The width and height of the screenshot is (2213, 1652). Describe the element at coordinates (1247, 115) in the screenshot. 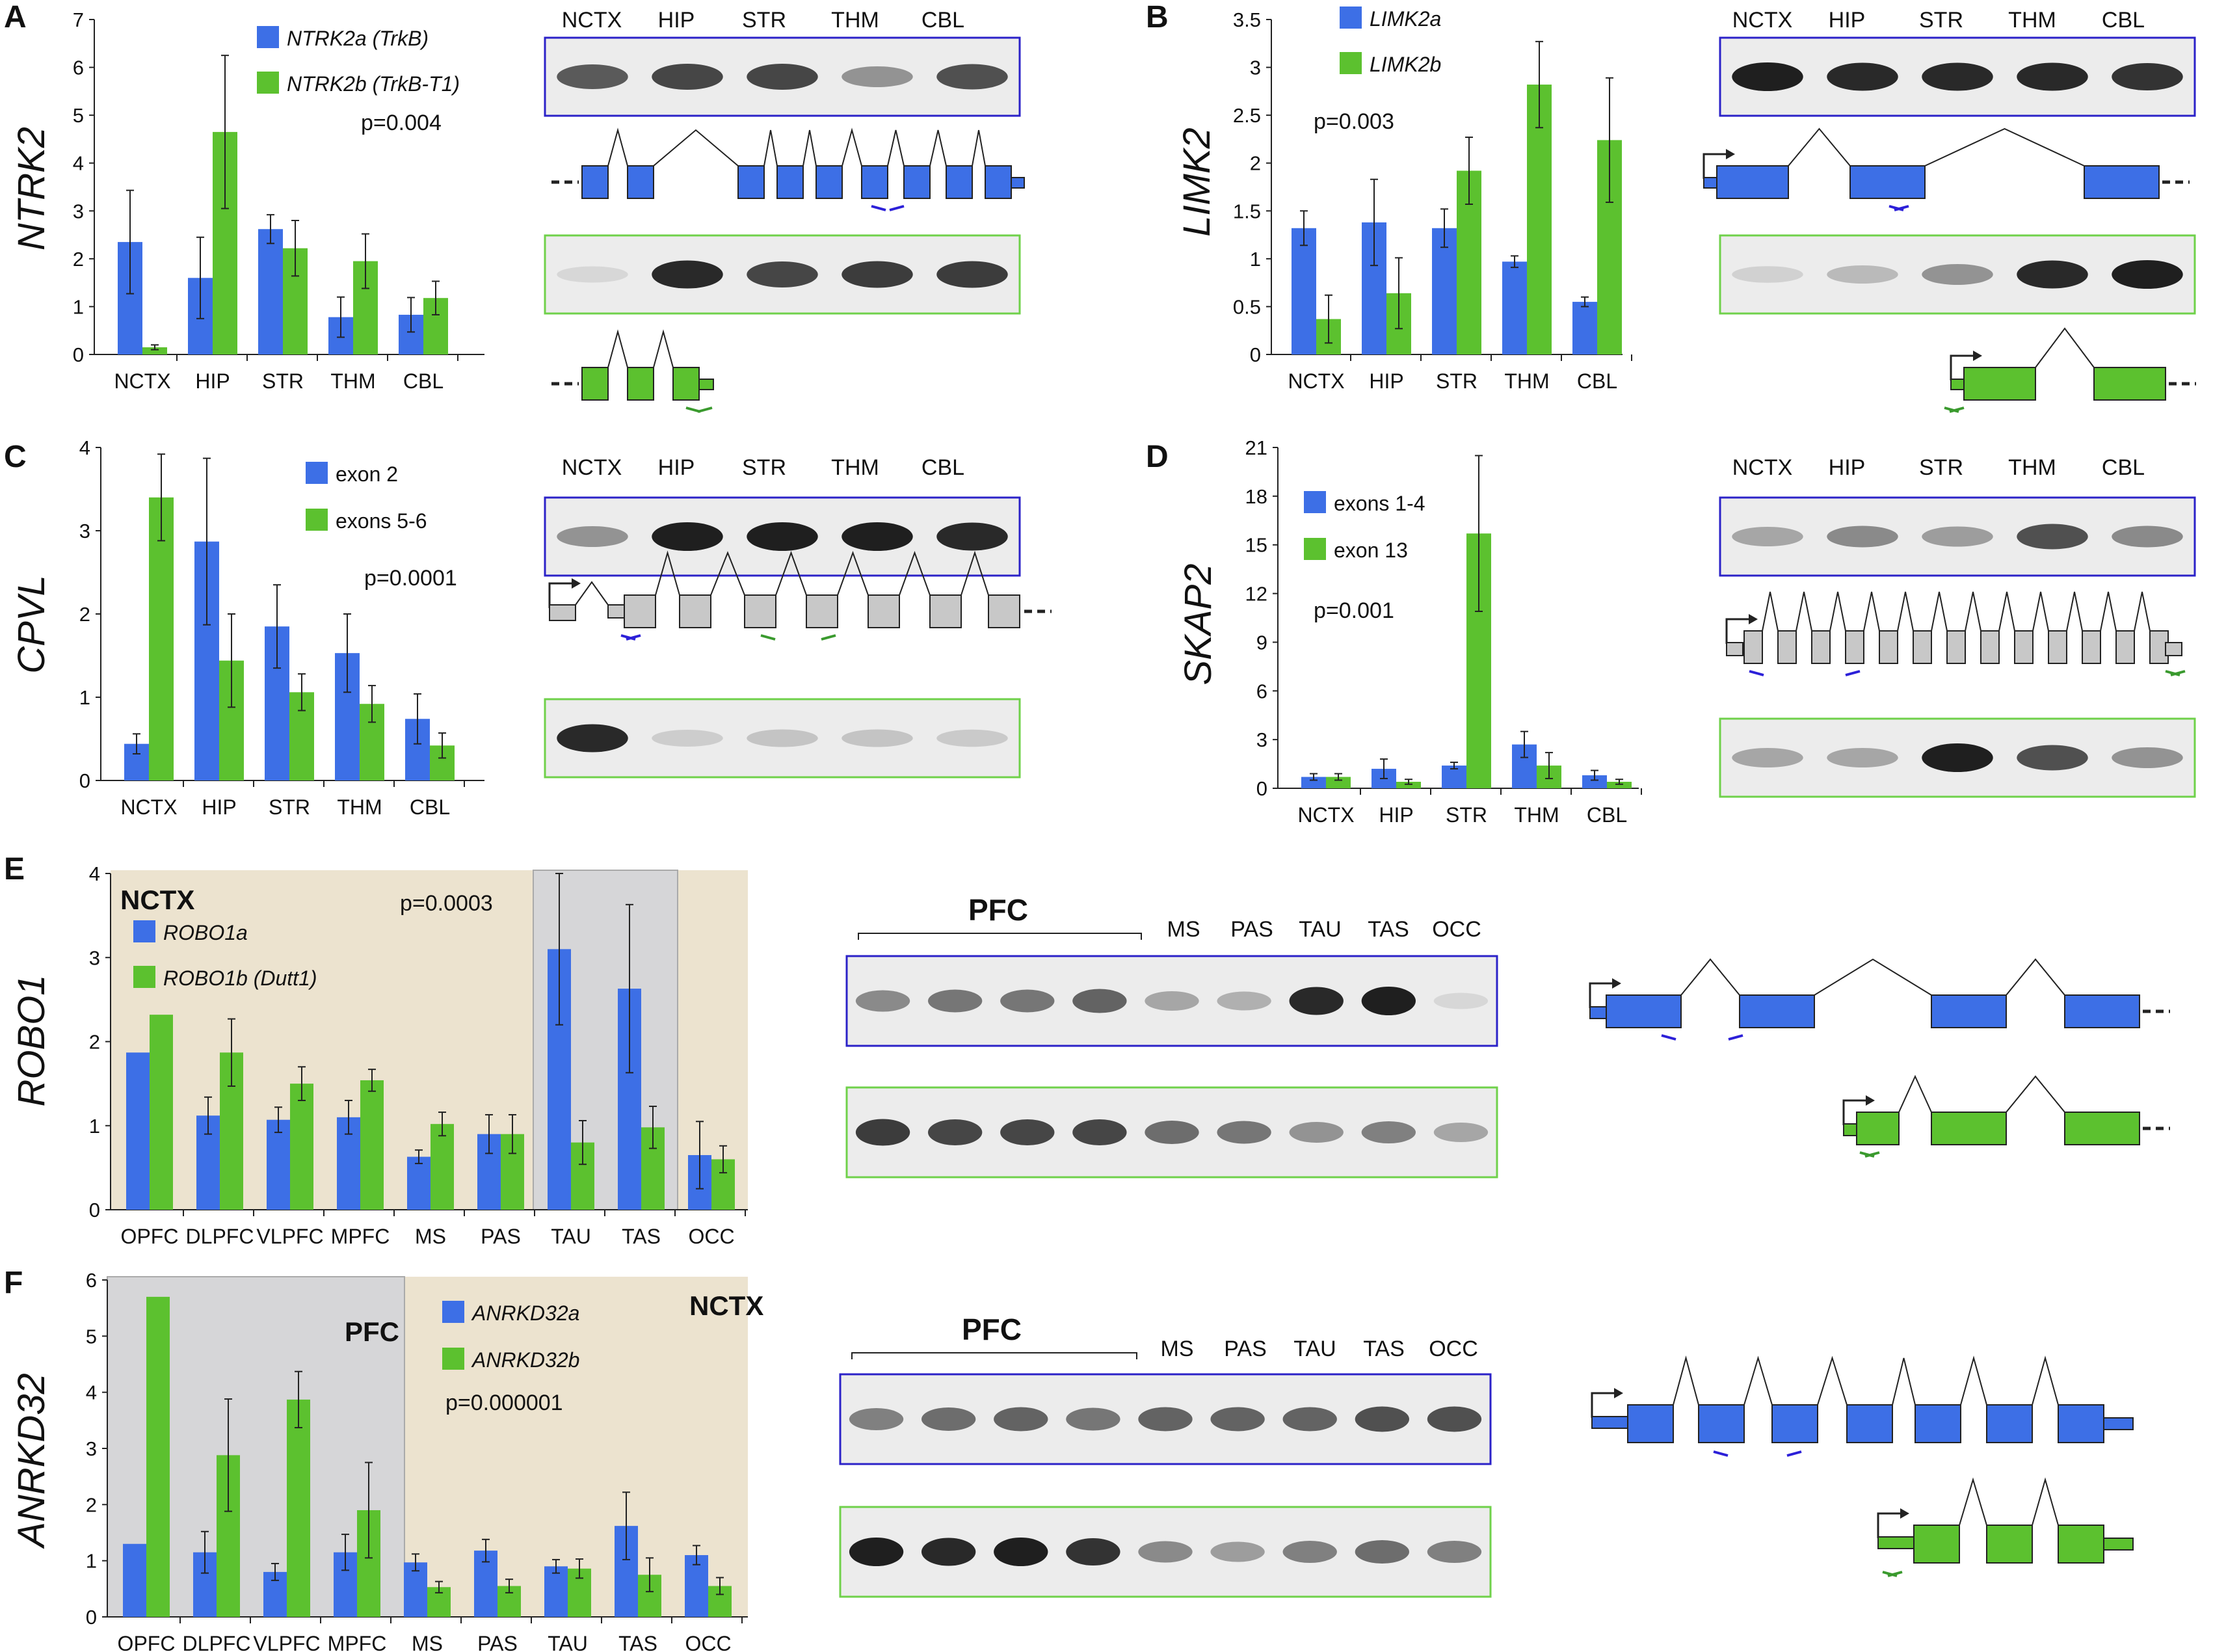

I see `y-tick-label: 2.5` at that location.